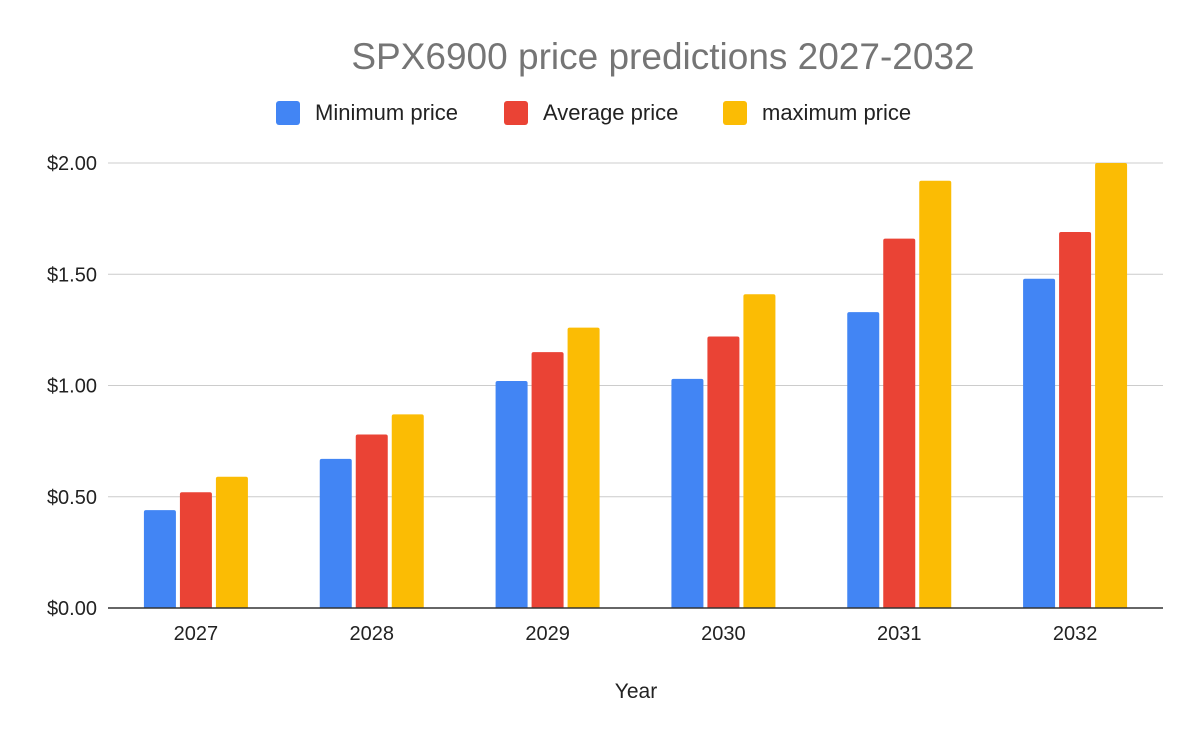 The height and width of the screenshot is (742, 1200). I want to click on x-axis-label: Year, so click(636, 691).